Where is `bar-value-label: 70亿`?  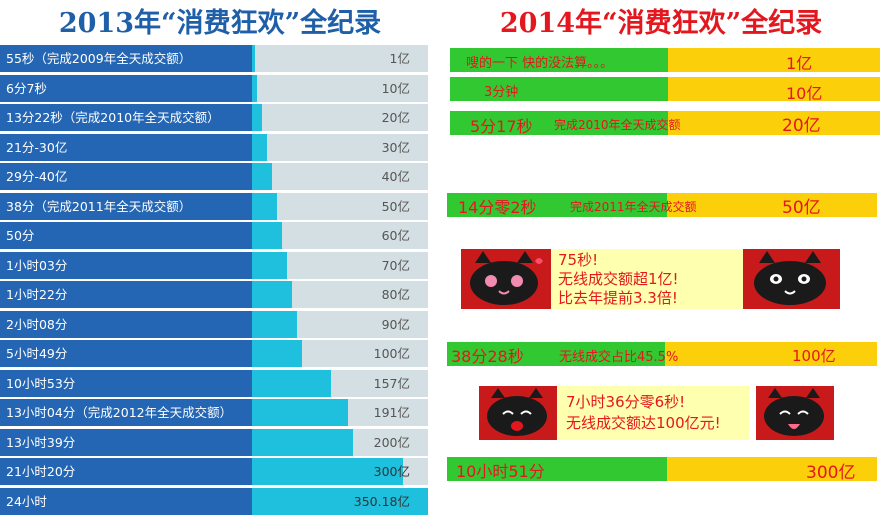 bar-value-label: 70亿 is located at coordinates (395, 265).